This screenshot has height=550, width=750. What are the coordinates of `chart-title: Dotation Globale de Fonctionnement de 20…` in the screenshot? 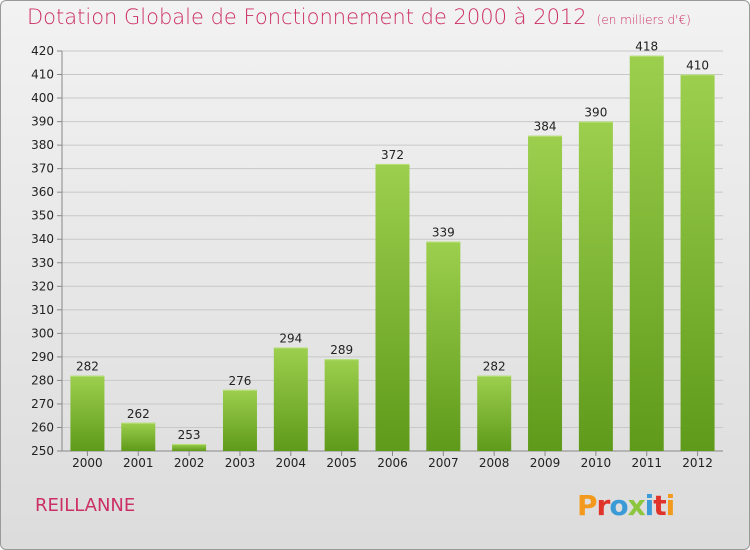 It's located at (359, 17).